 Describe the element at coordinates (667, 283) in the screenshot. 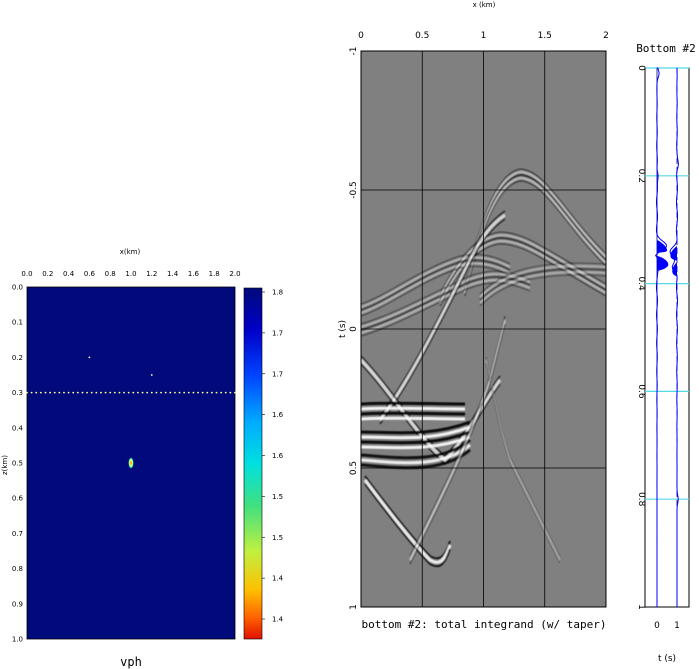

I see `bottom2-highlight-lines` at that location.